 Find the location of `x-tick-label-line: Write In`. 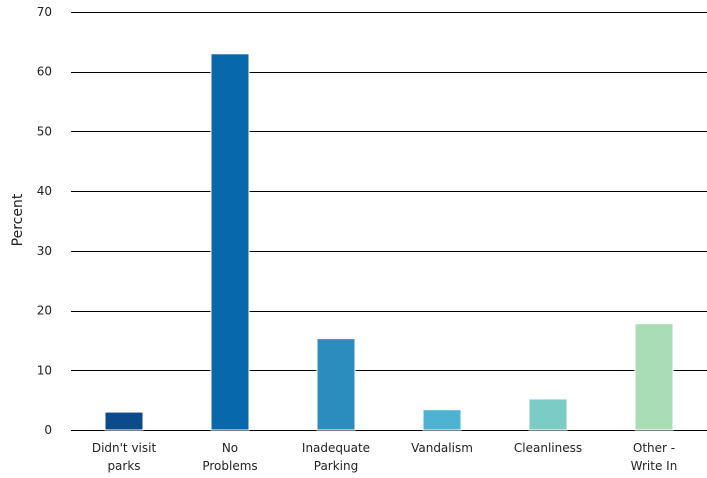

x-tick-label-line: Write In is located at coordinates (654, 466).